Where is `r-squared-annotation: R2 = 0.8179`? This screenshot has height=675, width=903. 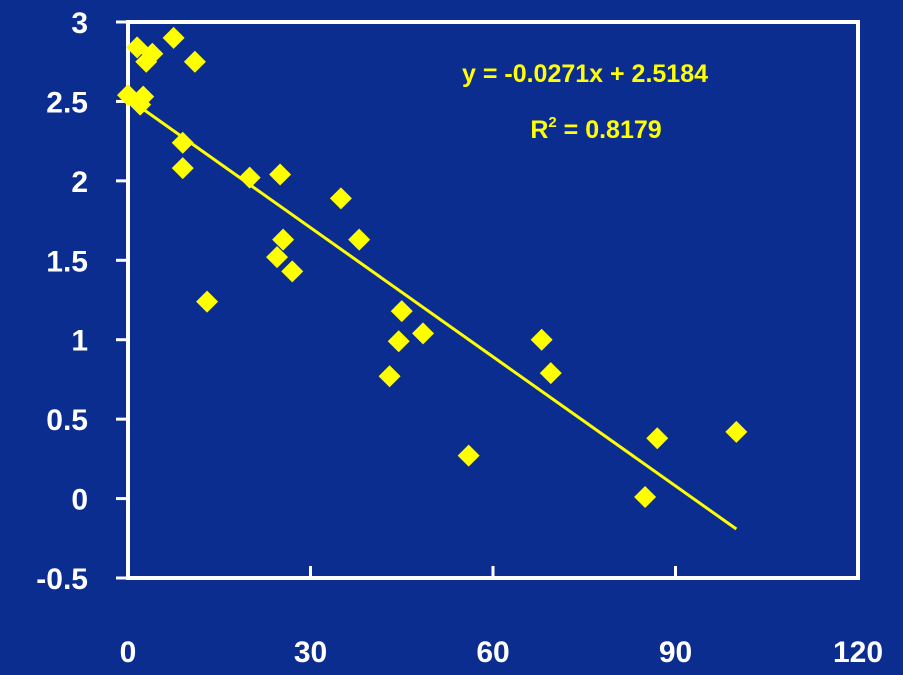
r-squared-annotation: R2 = 0.8179 is located at coordinates (595, 129).